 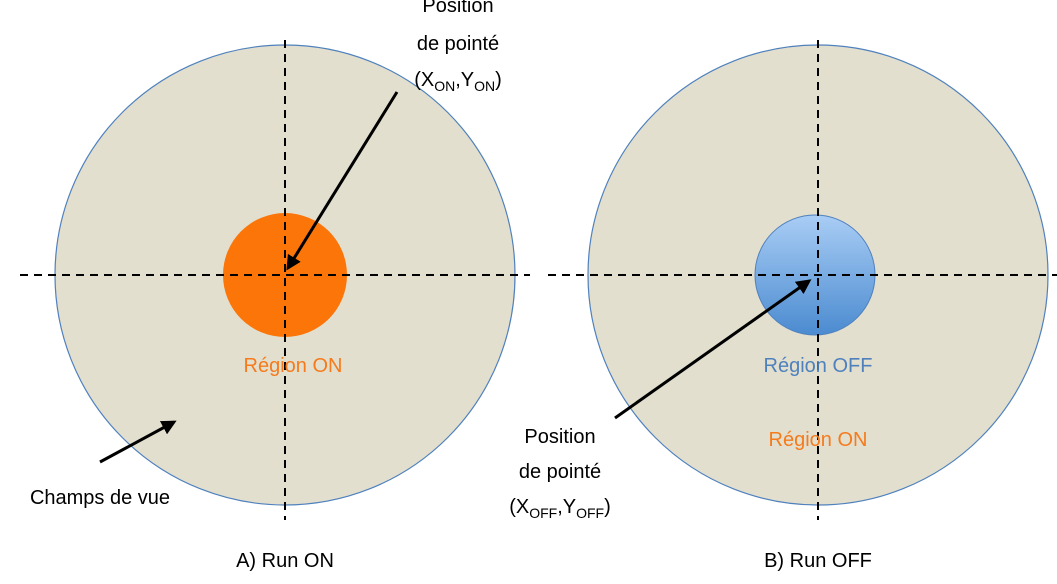 What do you see at coordinates (100, 498) in the screenshot?
I see `field-label: Champs de vue` at bounding box center [100, 498].